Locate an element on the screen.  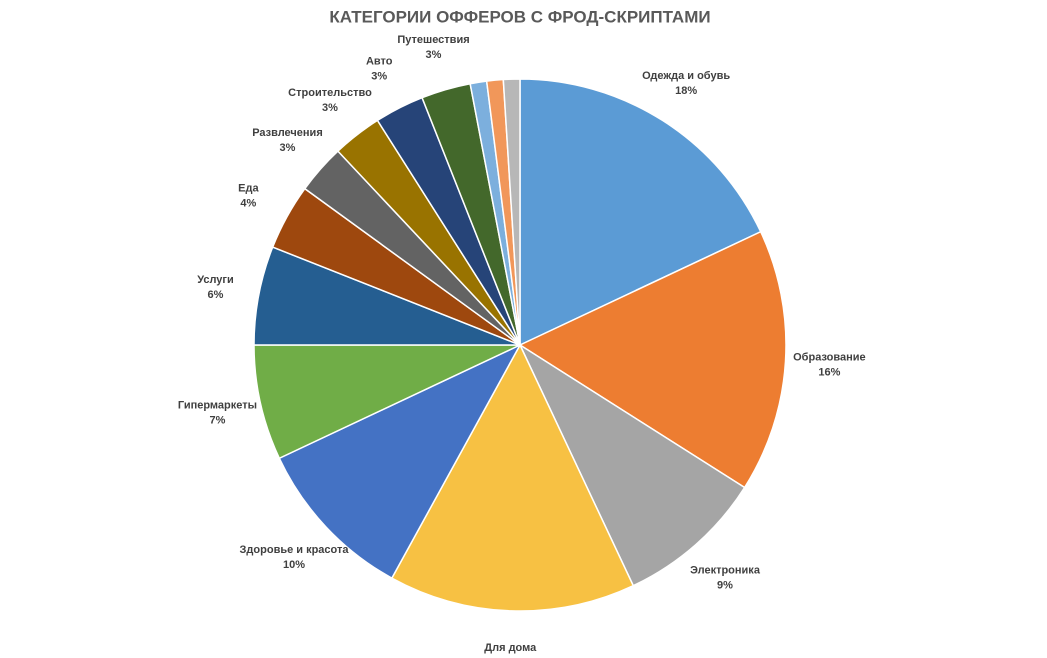
slice-label: Одежда и обувь is located at coordinates (686, 76).